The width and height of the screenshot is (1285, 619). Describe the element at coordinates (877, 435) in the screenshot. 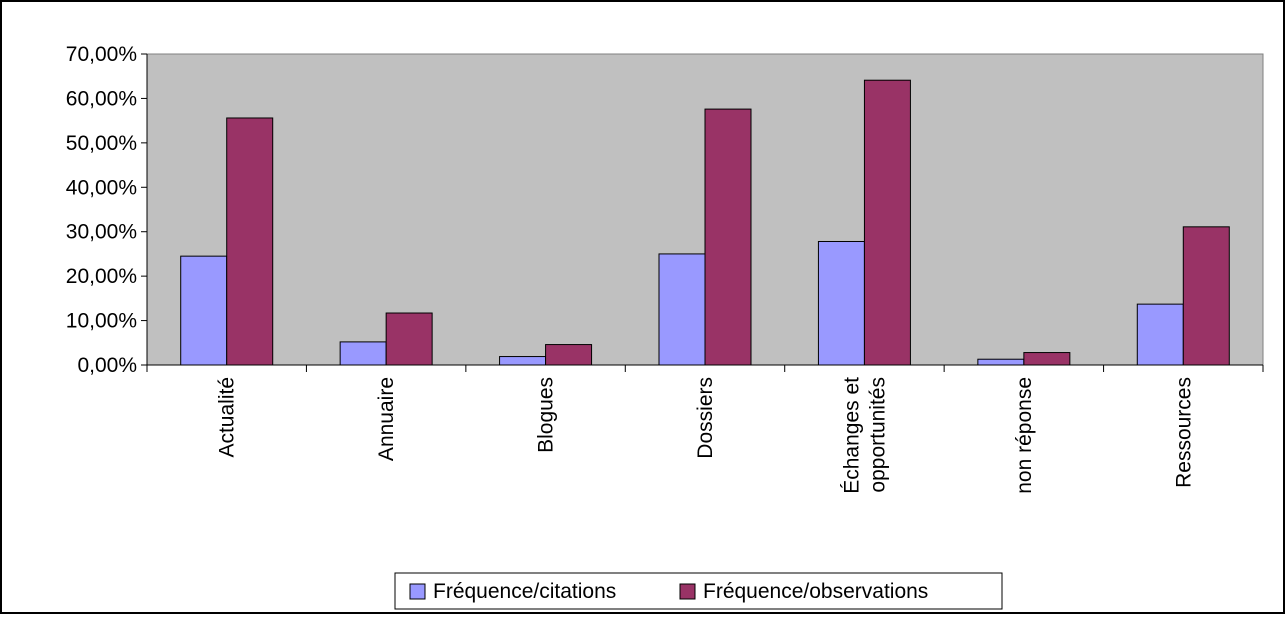

I see `x-category-label-line: opportunités` at that location.